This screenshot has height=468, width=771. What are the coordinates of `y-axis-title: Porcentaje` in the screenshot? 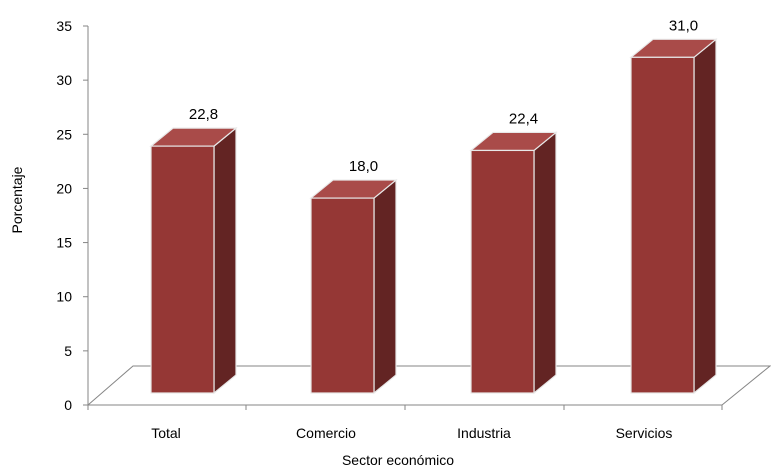 It's located at (17, 199).